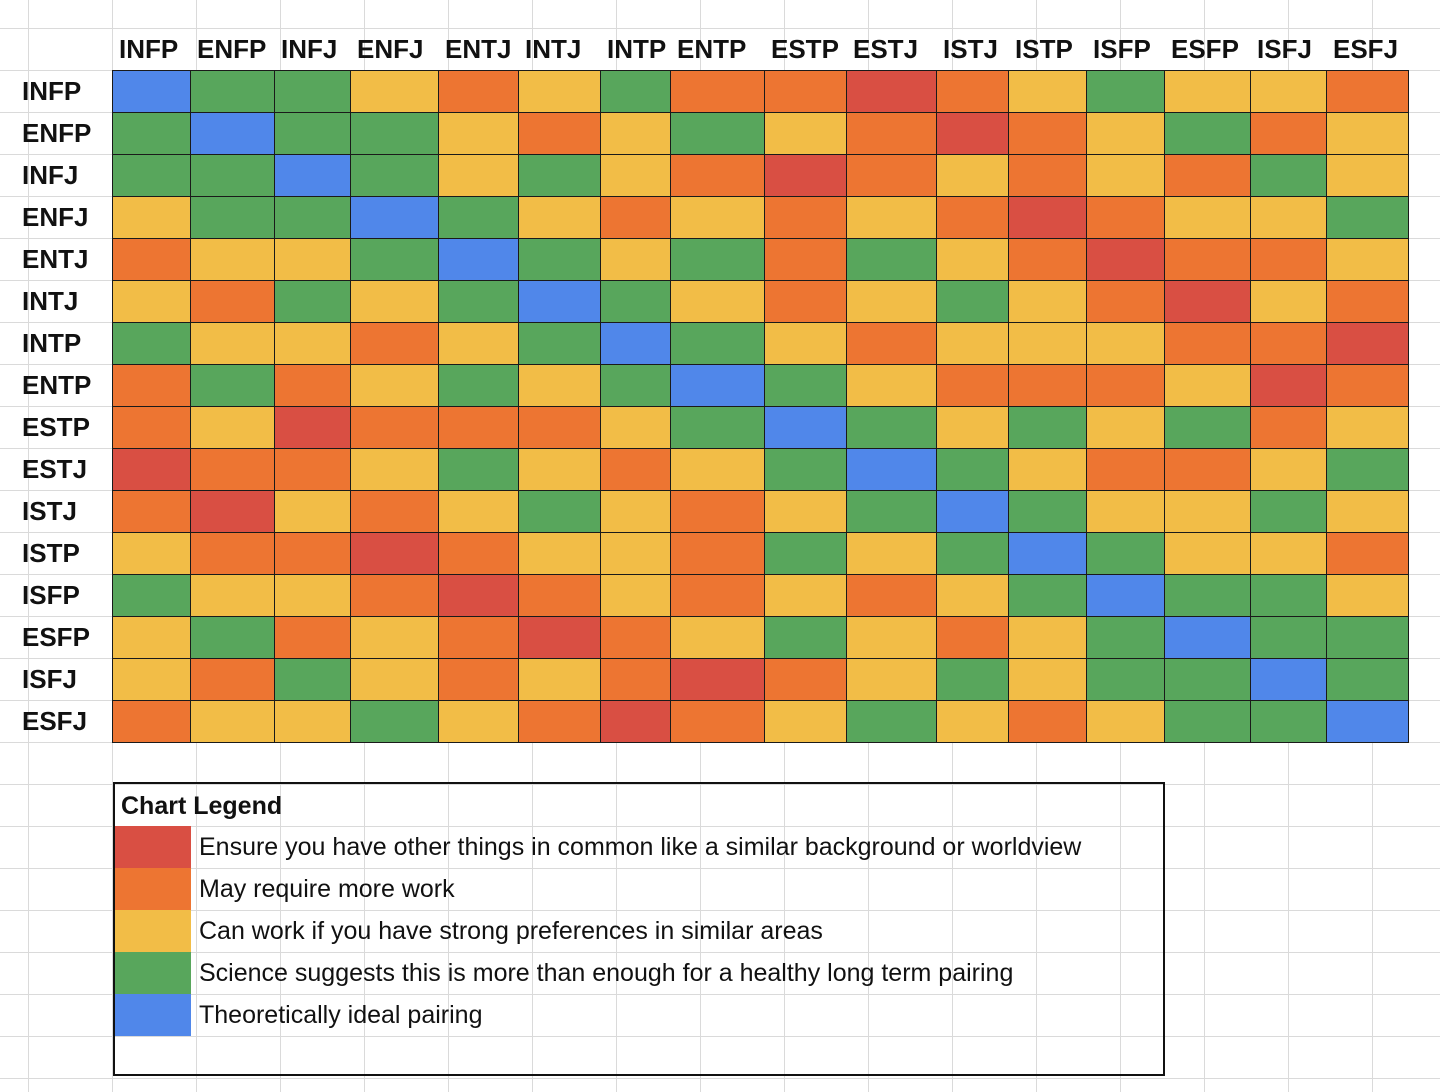 The image size is (1440, 1092). Describe the element at coordinates (717, 175) in the screenshot. I see `heatmap-cell-infj-entp` at that location.